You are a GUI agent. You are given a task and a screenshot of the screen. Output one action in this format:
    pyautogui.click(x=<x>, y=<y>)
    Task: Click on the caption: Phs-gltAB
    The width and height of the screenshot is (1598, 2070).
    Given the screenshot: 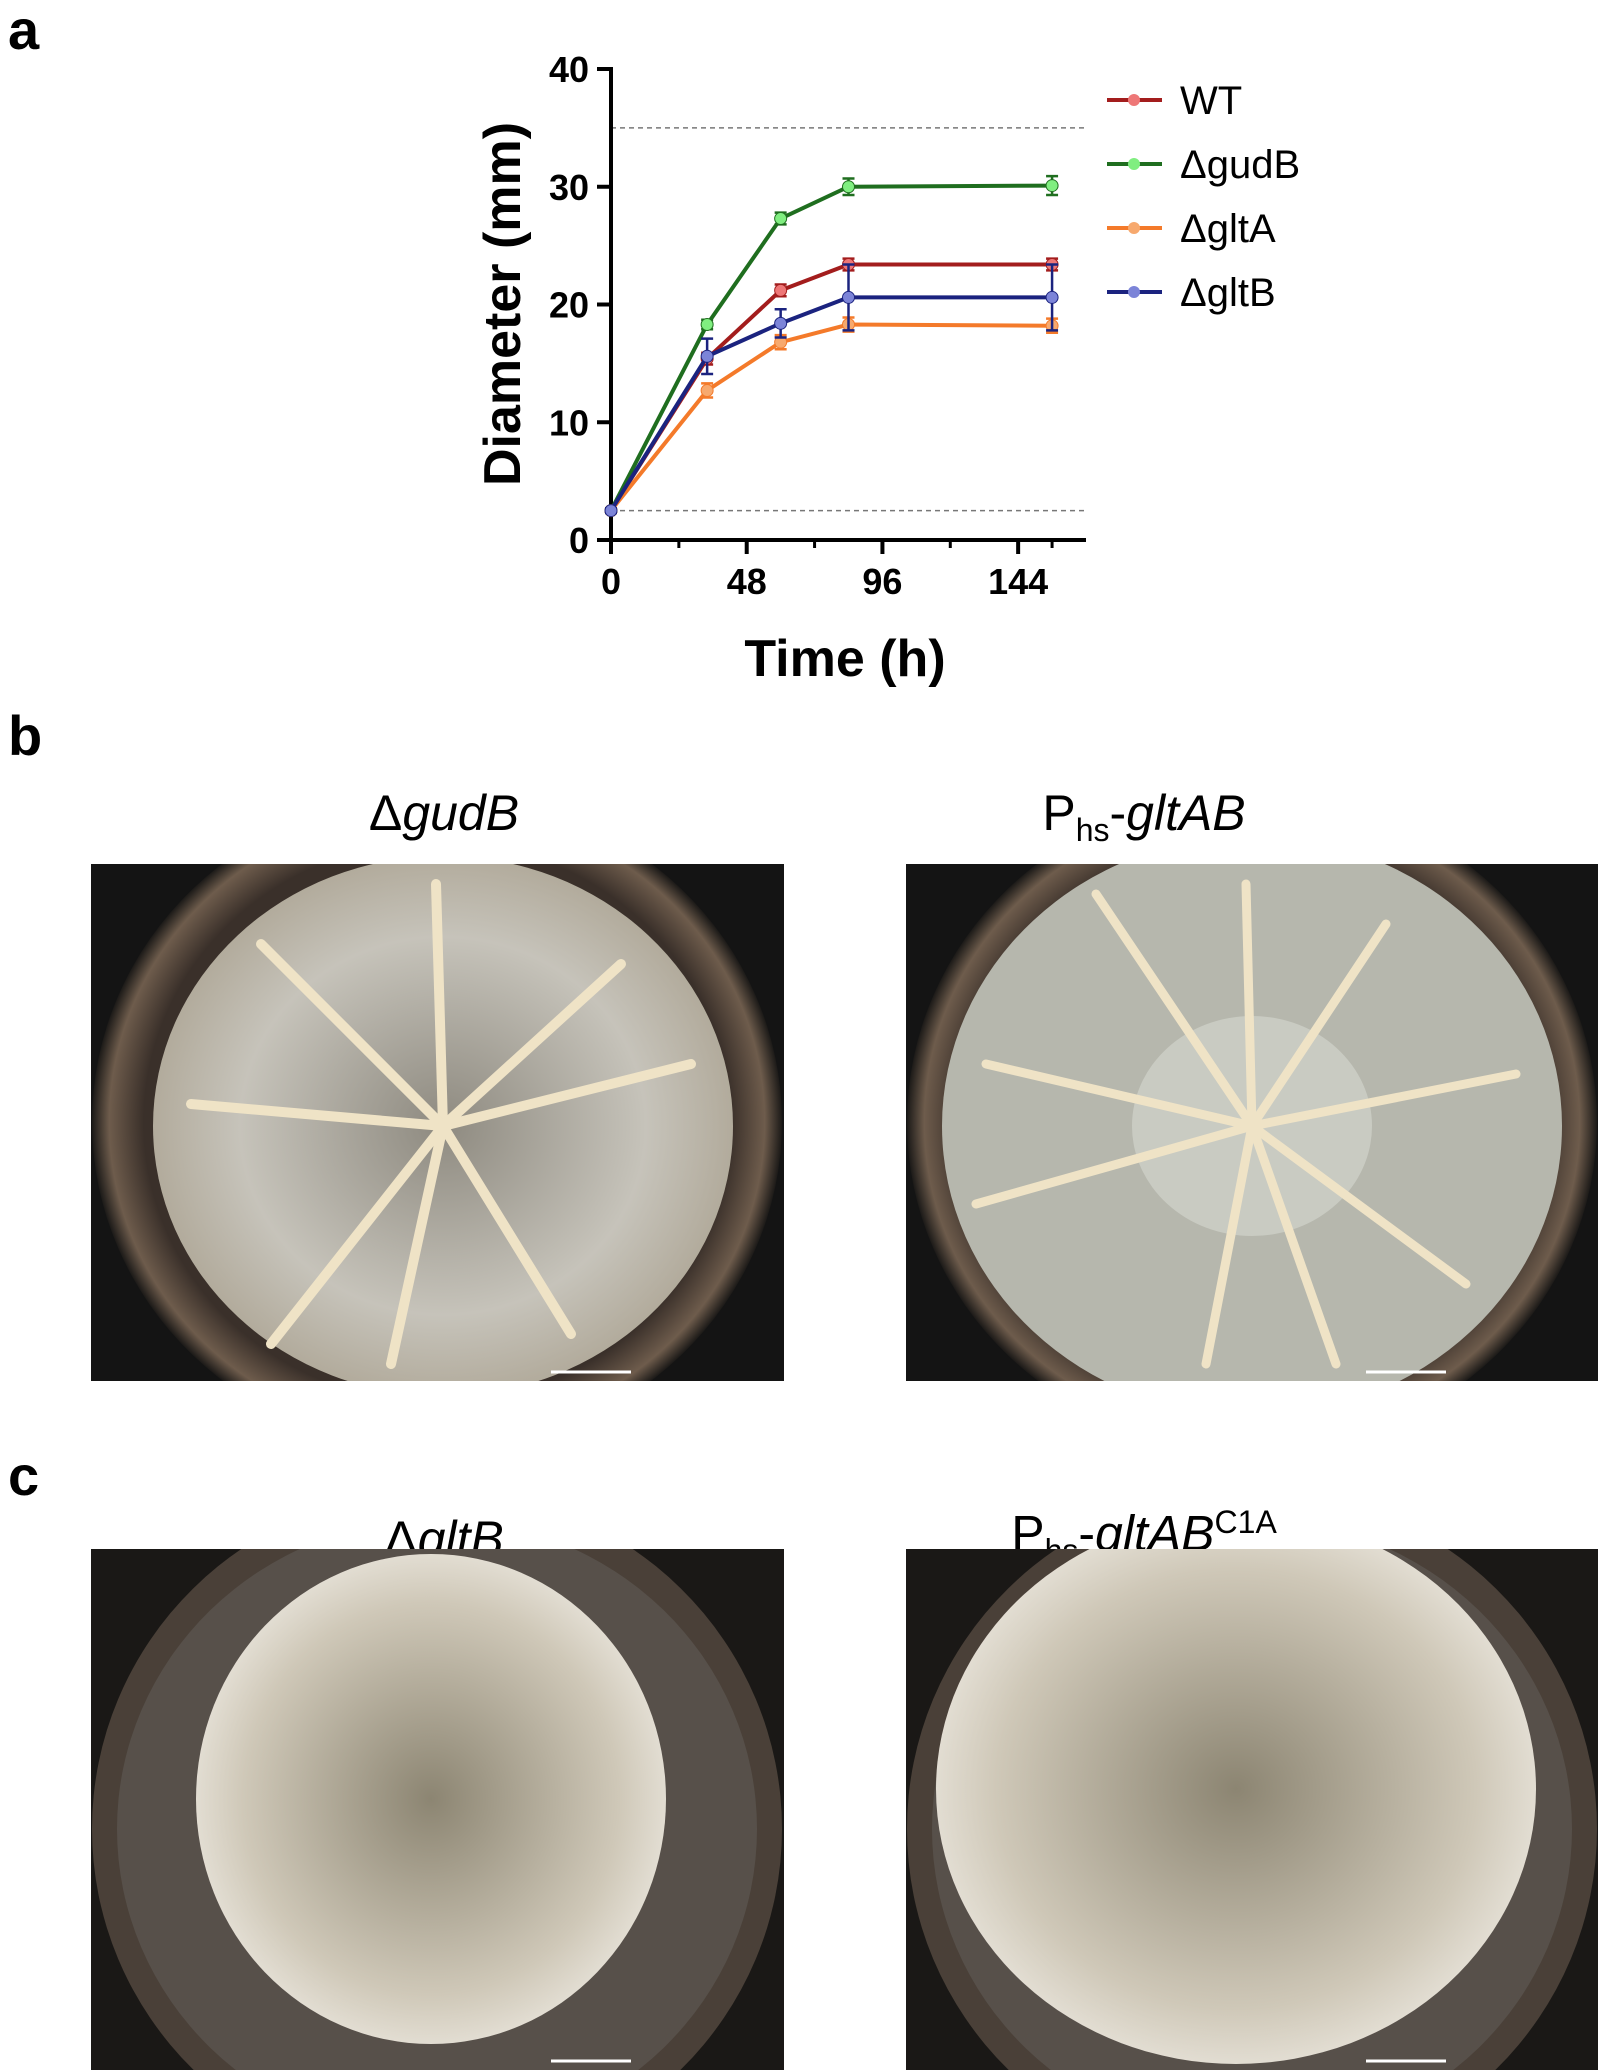 What is the action you would take?
    pyautogui.click(x=1143, y=817)
    